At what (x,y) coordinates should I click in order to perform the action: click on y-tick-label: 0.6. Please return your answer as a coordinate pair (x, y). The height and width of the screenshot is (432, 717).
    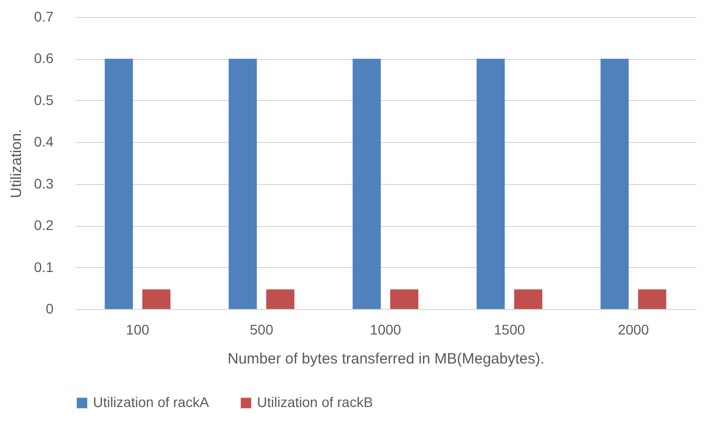
    Looking at the image, I should click on (44, 58).